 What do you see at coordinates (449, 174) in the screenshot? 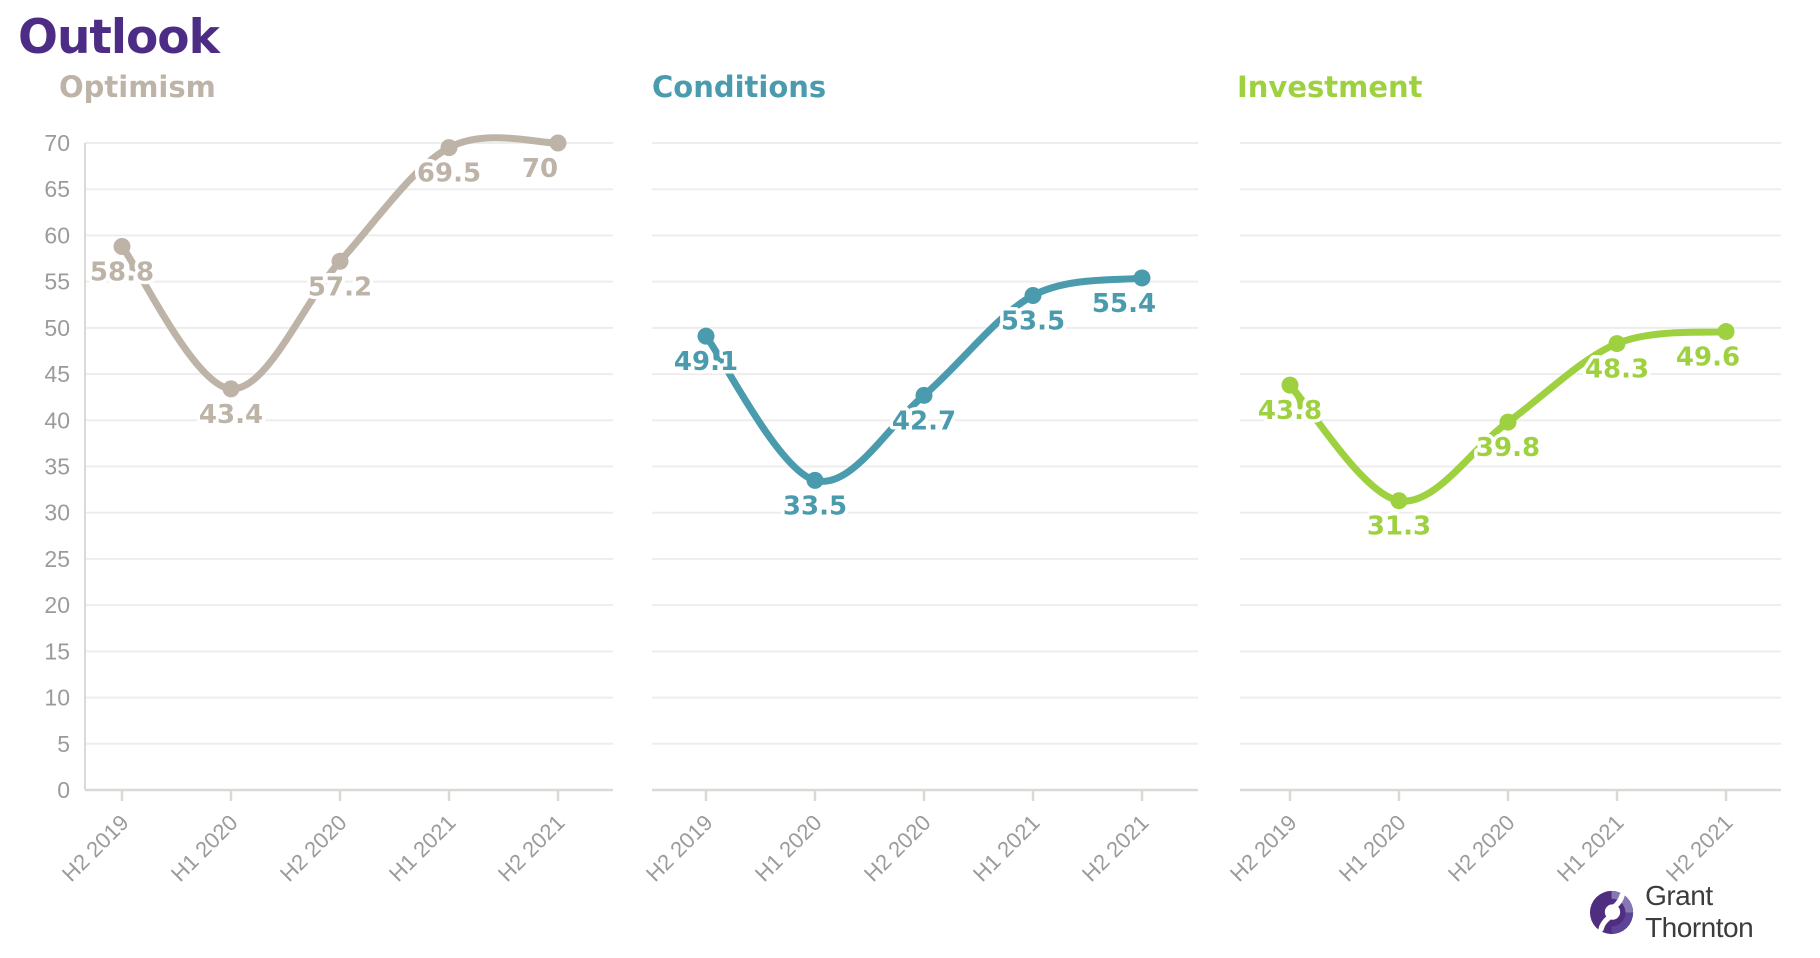
I see `value-label: 69.5` at bounding box center [449, 174].